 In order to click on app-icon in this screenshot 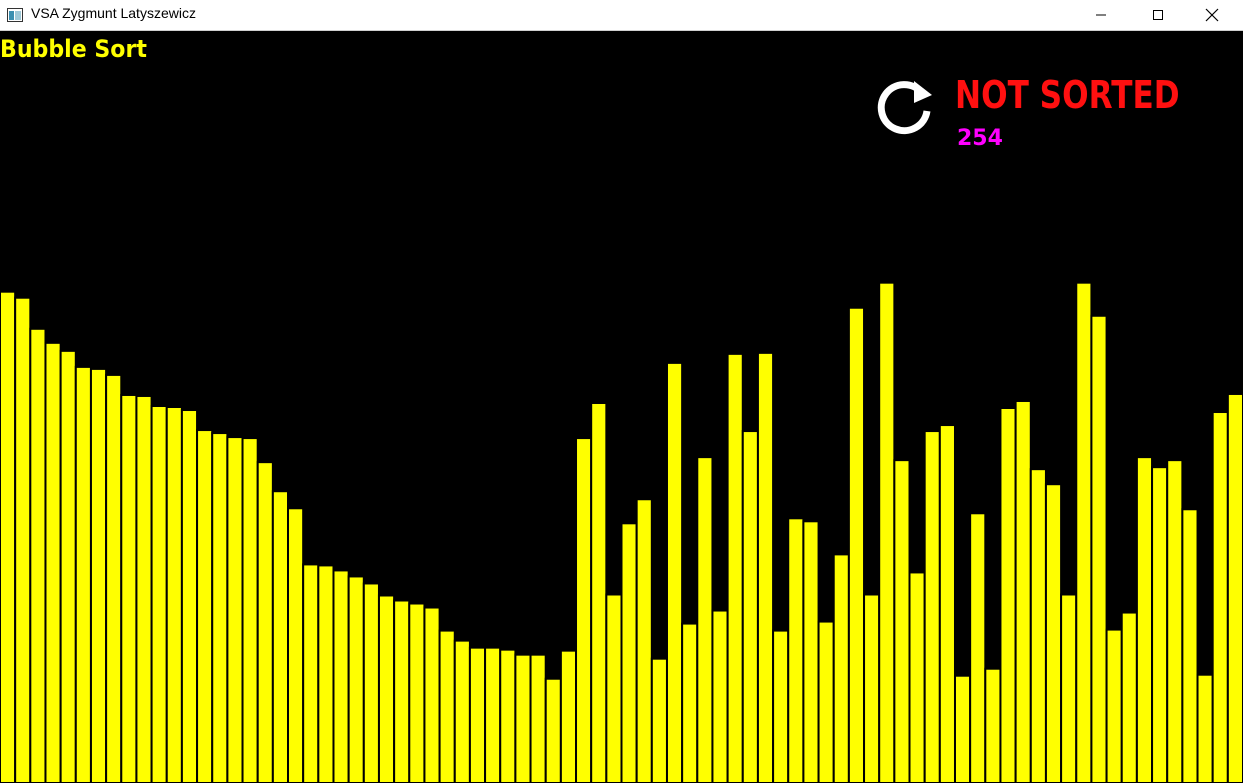, I will do `click(15, 15)`.